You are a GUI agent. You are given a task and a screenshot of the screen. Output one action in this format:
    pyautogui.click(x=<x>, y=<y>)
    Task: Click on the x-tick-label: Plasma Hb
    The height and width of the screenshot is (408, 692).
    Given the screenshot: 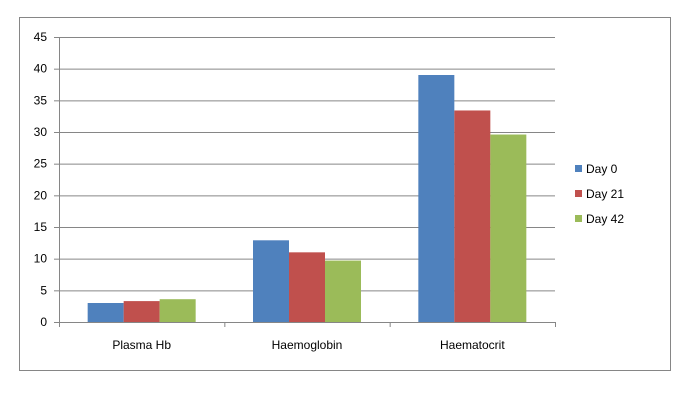 What is the action you would take?
    pyautogui.click(x=141, y=345)
    